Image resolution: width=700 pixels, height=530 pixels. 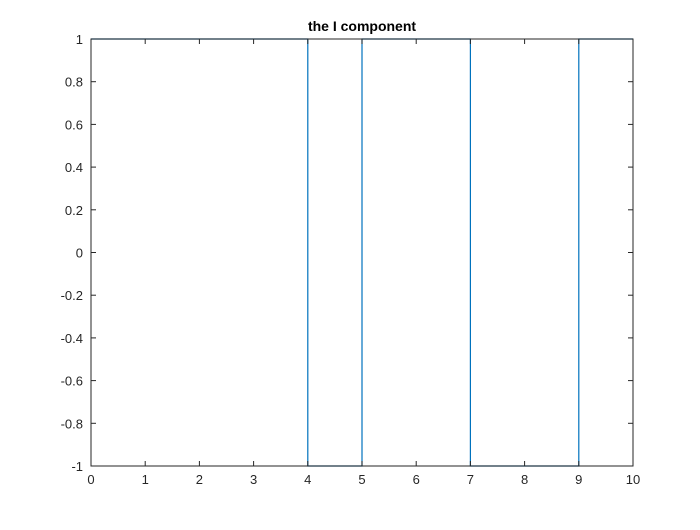 What do you see at coordinates (79, 39) in the screenshot?
I see `y-tick-label: 1` at bounding box center [79, 39].